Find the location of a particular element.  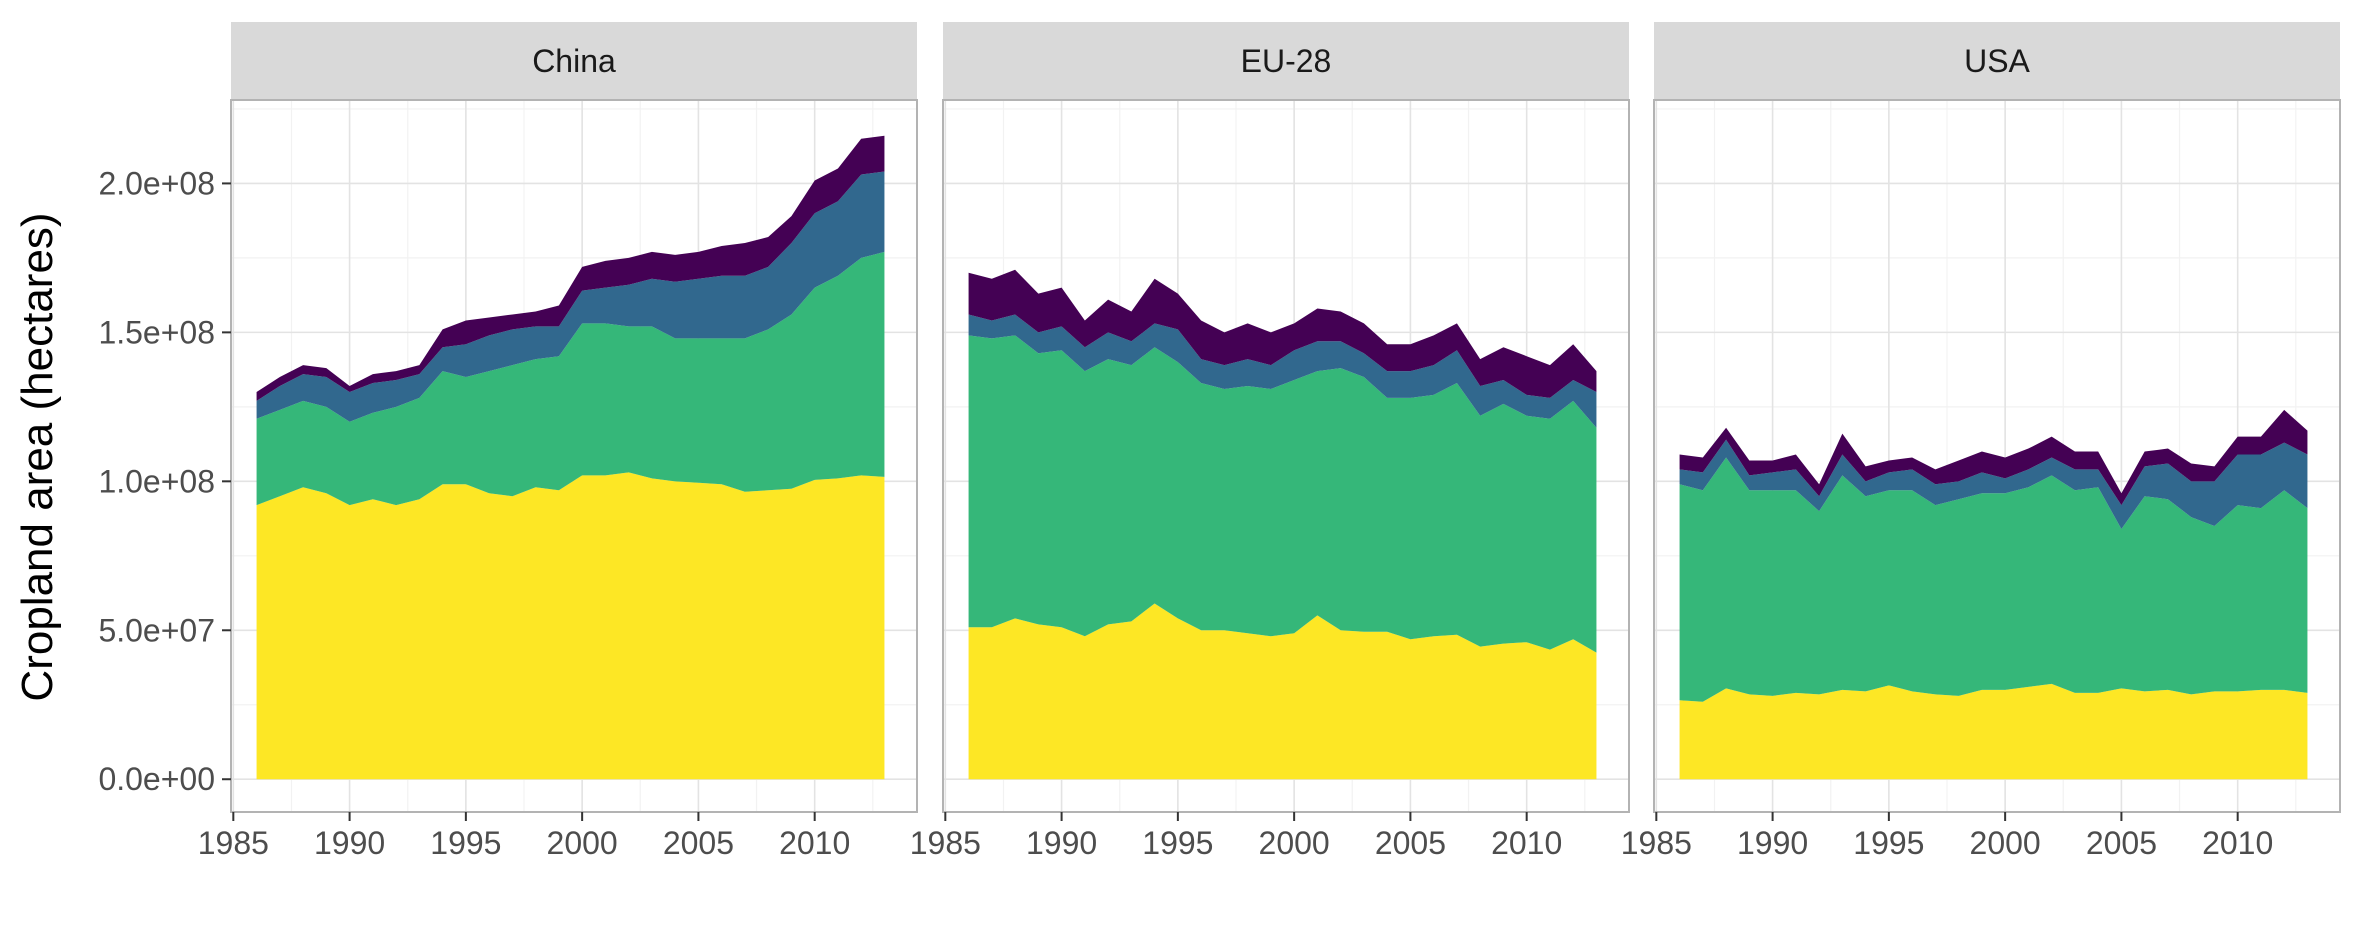

y-tick-label: 1.0e+08 is located at coordinates (156, 481).